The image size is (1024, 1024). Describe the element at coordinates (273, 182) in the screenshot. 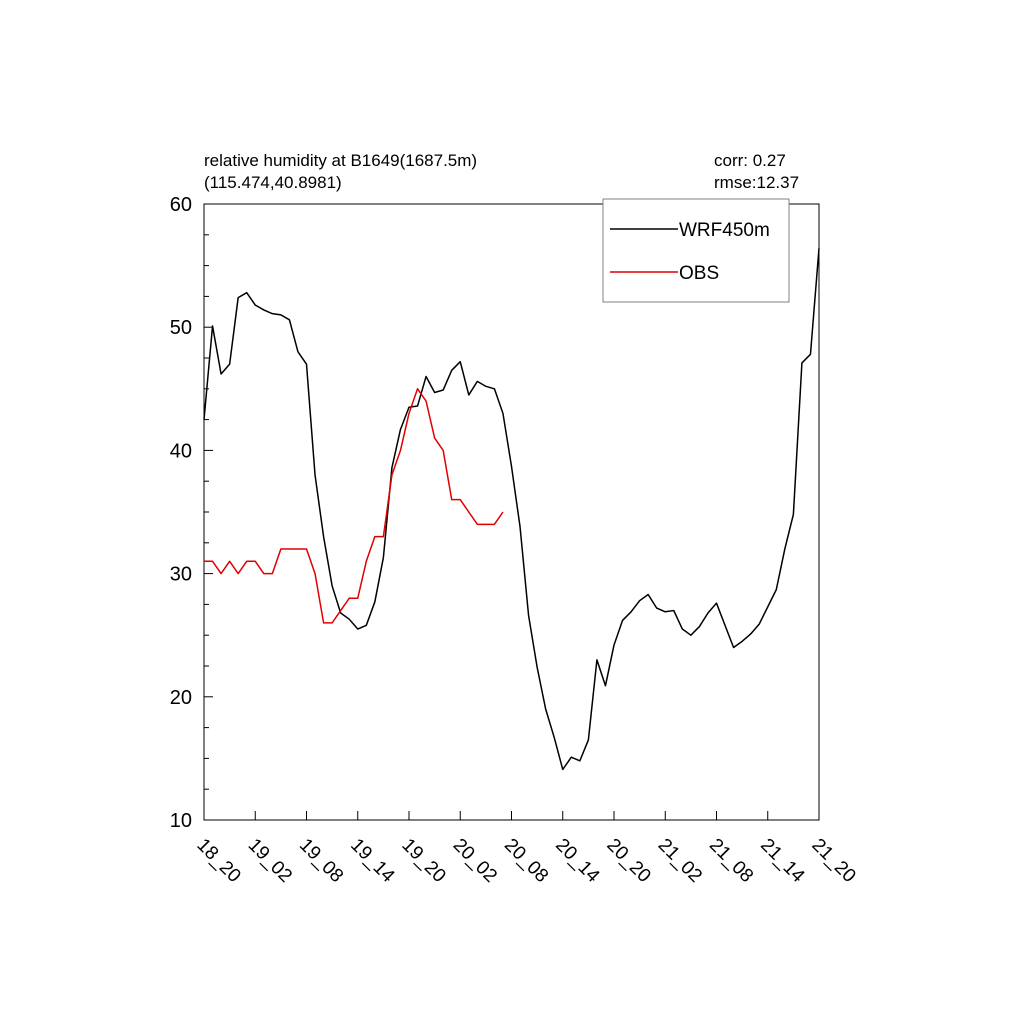

I see `chart-subtitle: (115.474,40.8981)` at that location.